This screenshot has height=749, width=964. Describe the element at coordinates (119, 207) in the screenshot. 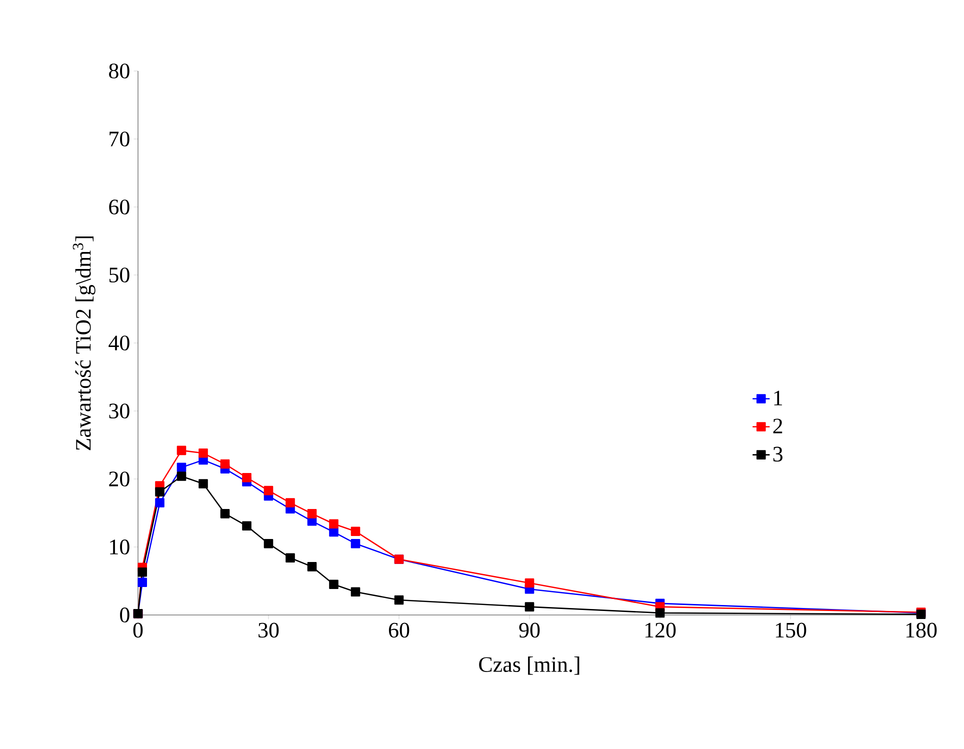

I see `y-tick-label: 60` at that location.